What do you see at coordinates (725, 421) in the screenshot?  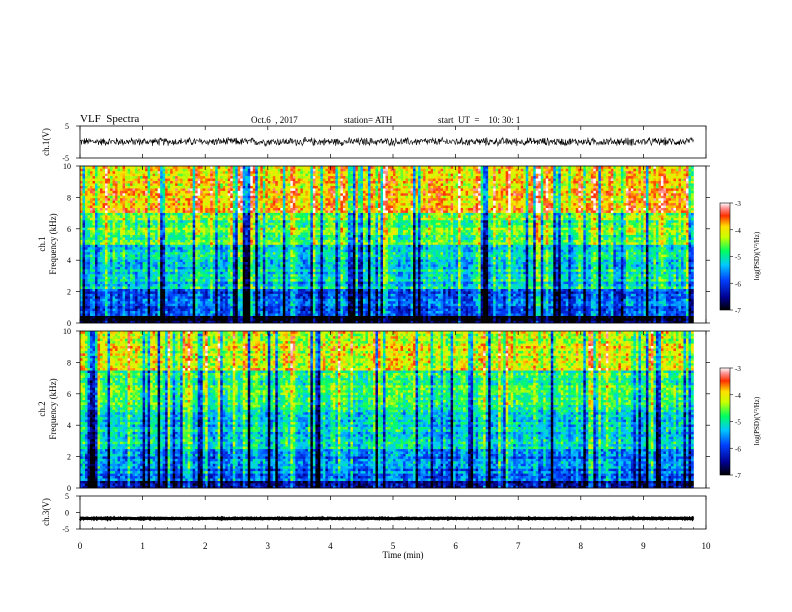 I see `ch2-colorbar-gradient` at bounding box center [725, 421].